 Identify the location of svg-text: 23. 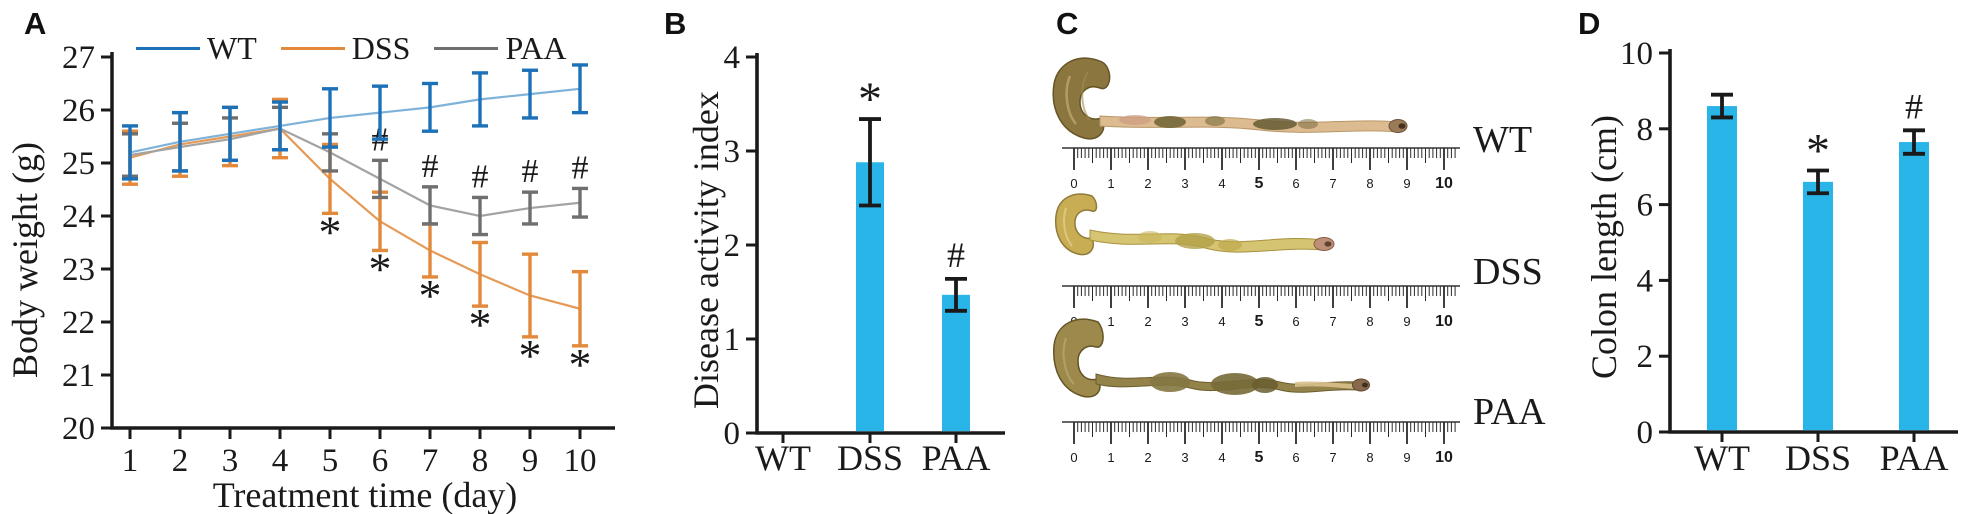
(78, 270).